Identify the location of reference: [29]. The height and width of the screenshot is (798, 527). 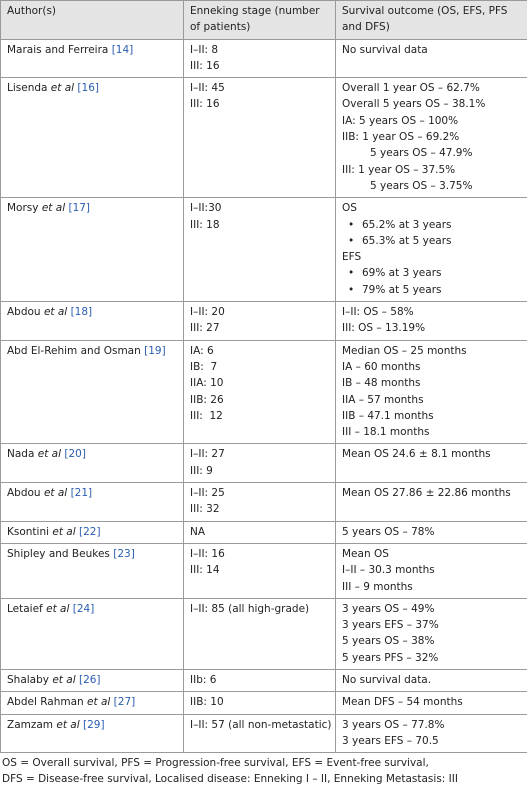
(94, 724).